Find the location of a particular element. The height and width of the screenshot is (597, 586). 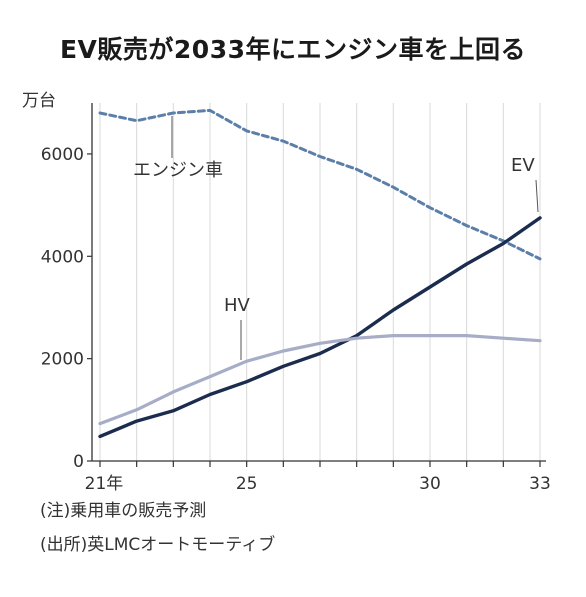

source-note: (出所)英LMCオートモーティブ is located at coordinates (158, 545).